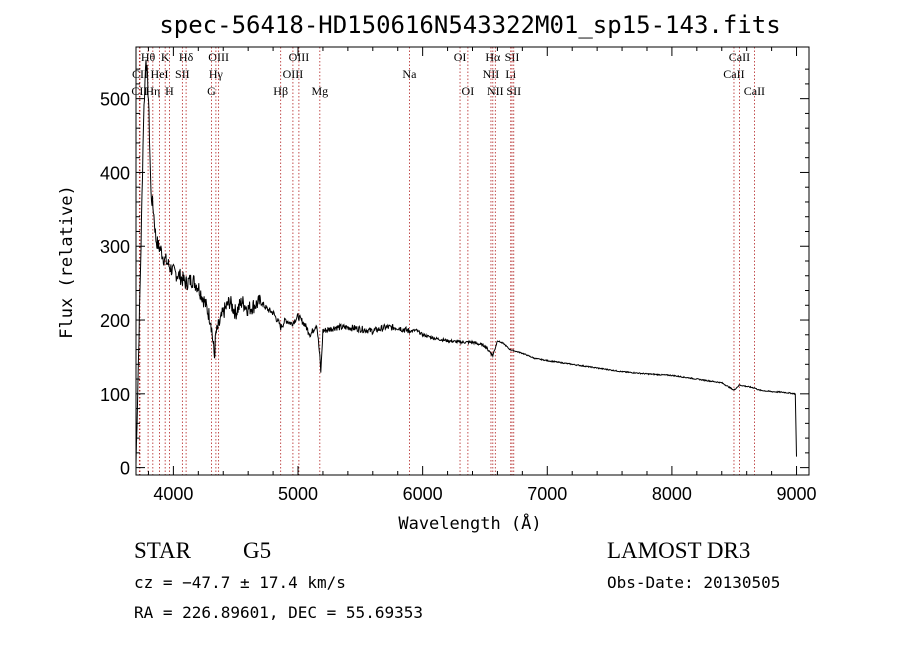 The width and height of the screenshot is (900, 649). Describe the element at coordinates (125, 469) in the screenshot. I see `y-tick-label: 0` at that location.